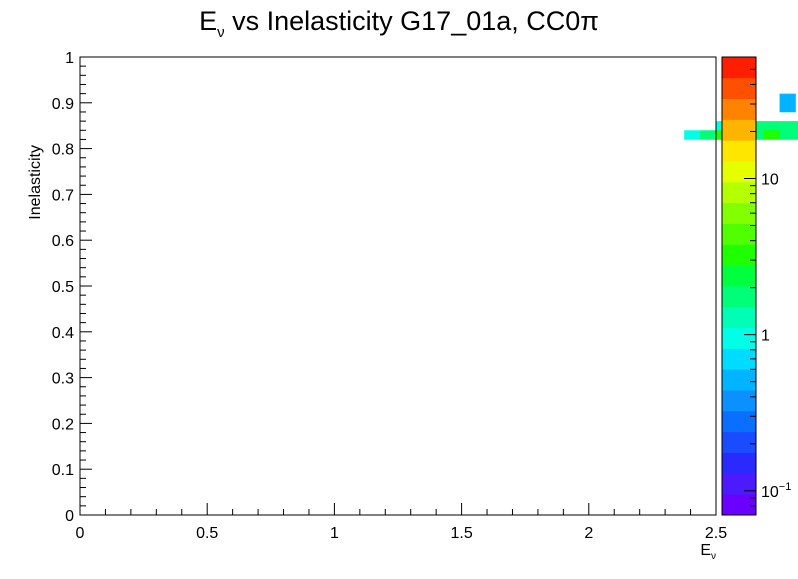 This screenshot has width=798, height=579. Describe the element at coordinates (221, 32) in the screenshot. I see `title-subscript: ν` at that location.